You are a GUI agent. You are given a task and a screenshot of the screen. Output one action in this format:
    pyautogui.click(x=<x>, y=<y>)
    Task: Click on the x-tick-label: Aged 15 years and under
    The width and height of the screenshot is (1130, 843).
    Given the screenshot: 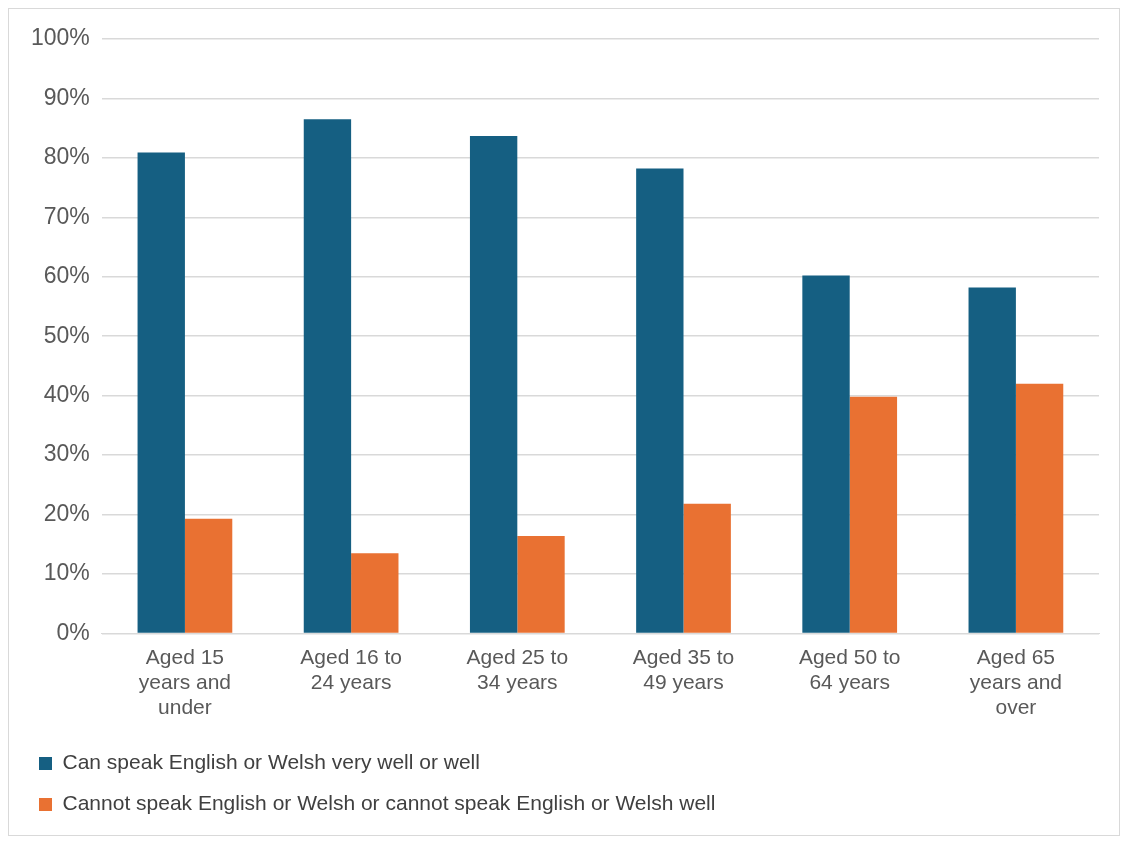 What is the action you would take?
    pyautogui.click(x=185, y=681)
    